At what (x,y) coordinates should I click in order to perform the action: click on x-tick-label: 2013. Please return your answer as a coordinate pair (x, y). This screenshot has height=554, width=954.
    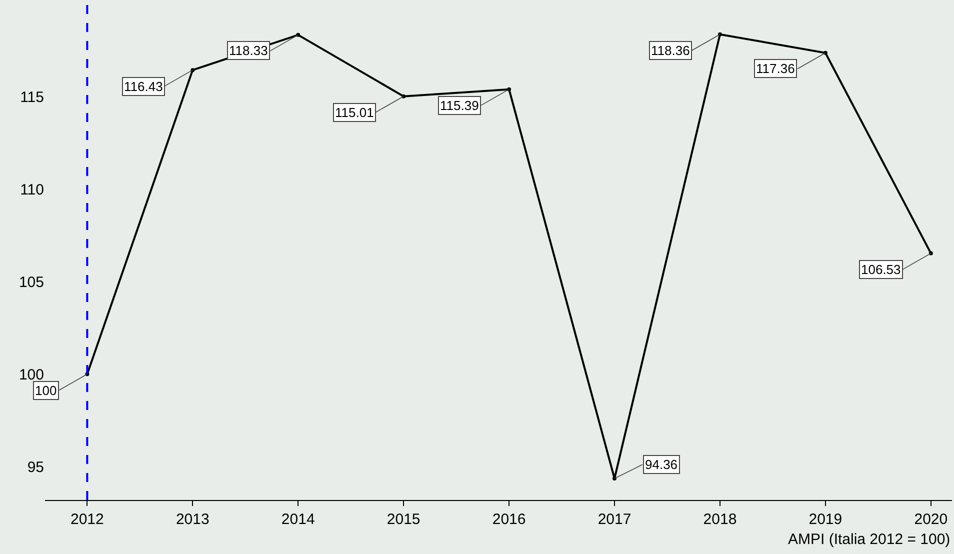
    Looking at the image, I should click on (193, 519).